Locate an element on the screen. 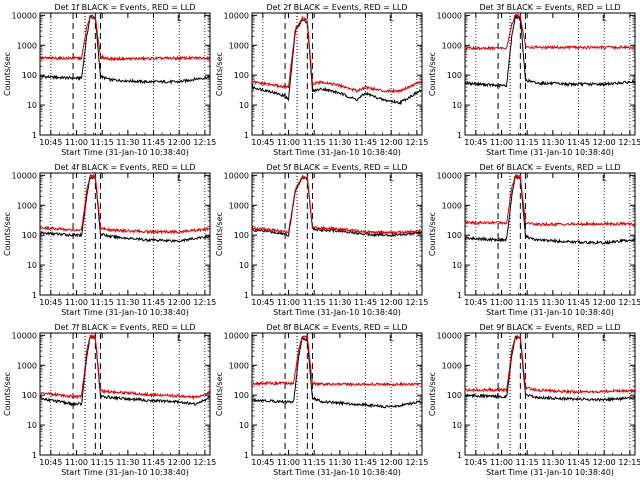  chart-title: Det 6f BLACK = Events, RED = LLD is located at coordinates (549, 167).